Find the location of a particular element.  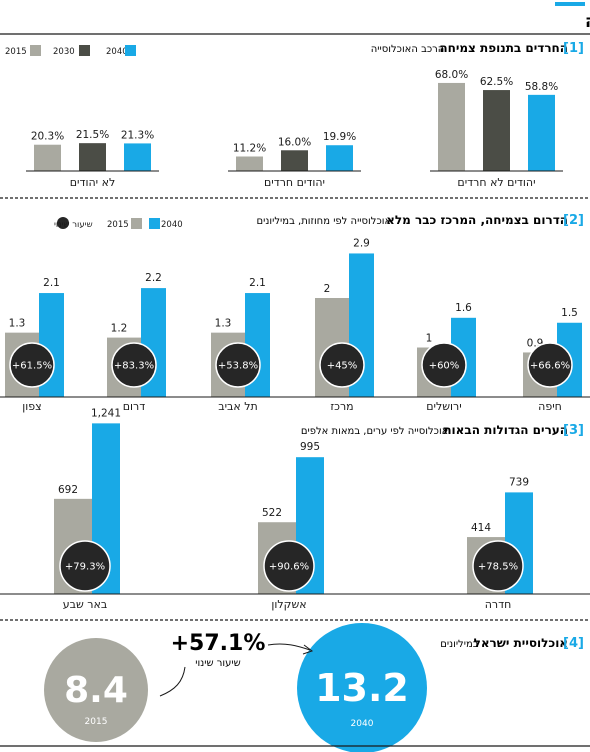

change-curve-line is located at coordinates (172, 681).